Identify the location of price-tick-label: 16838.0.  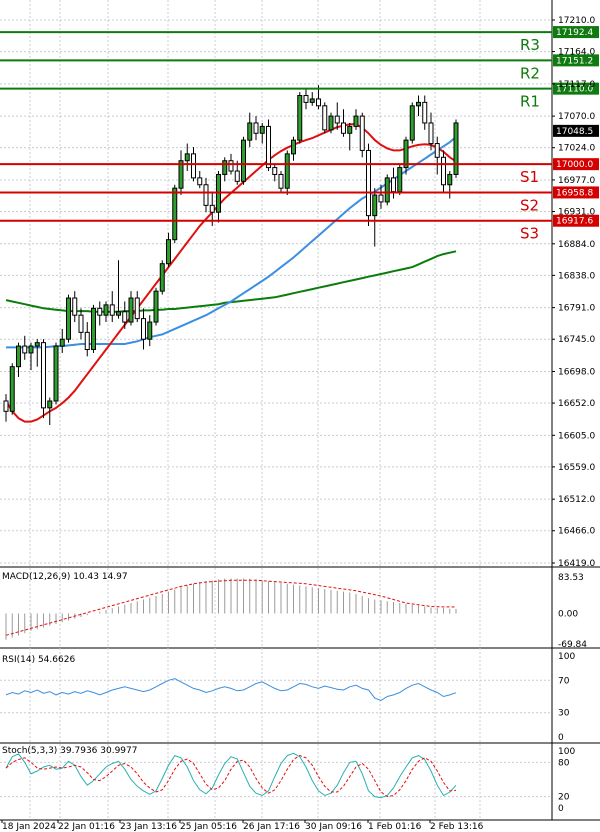
(576, 276).